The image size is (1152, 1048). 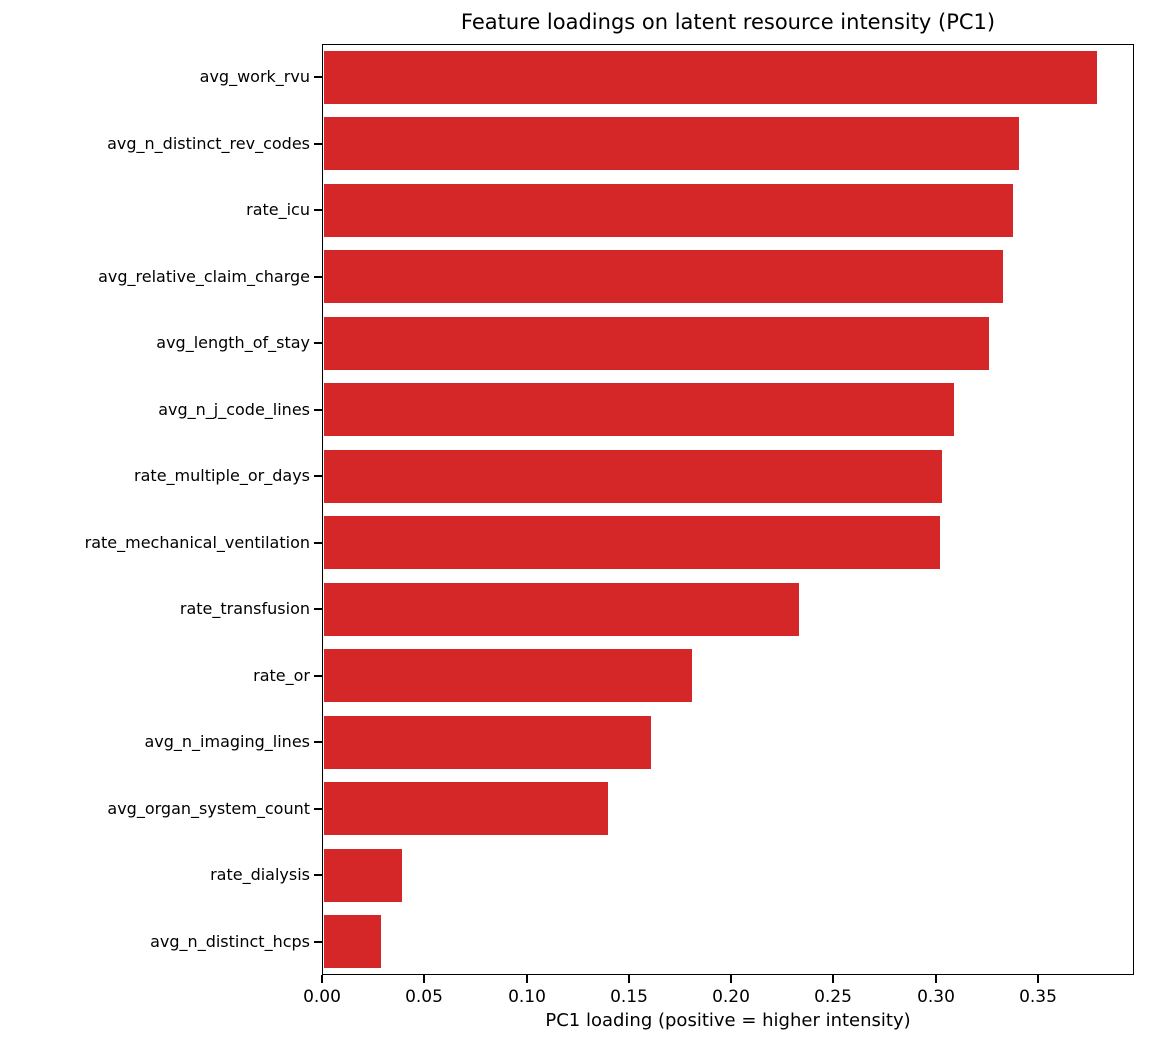 What do you see at coordinates (1038, 997) in the screenshot?
I see `x-tick-label: 0.35` at bounding box center [1038, 997].